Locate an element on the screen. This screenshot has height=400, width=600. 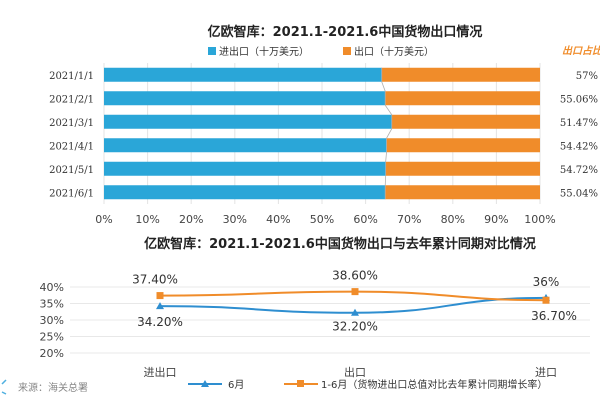
bar-x-tick-label: 20% is located at coordinates (191, 219).